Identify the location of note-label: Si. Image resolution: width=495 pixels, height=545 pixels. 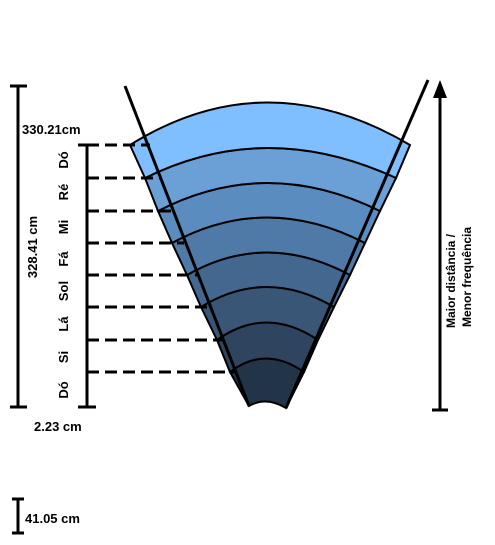
(63, 357).